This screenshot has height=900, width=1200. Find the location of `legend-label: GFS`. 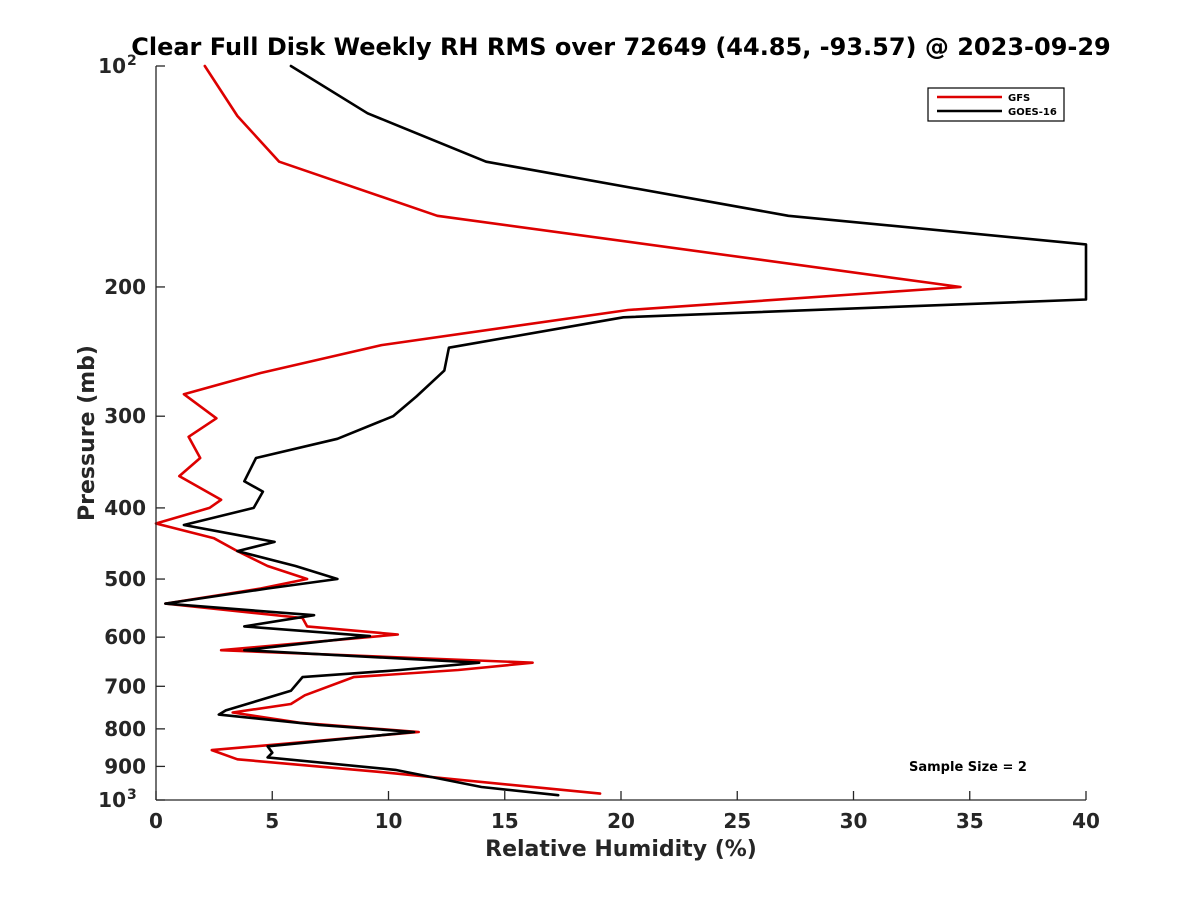

legend-label: GFS is located at coordinates (1019, 98).